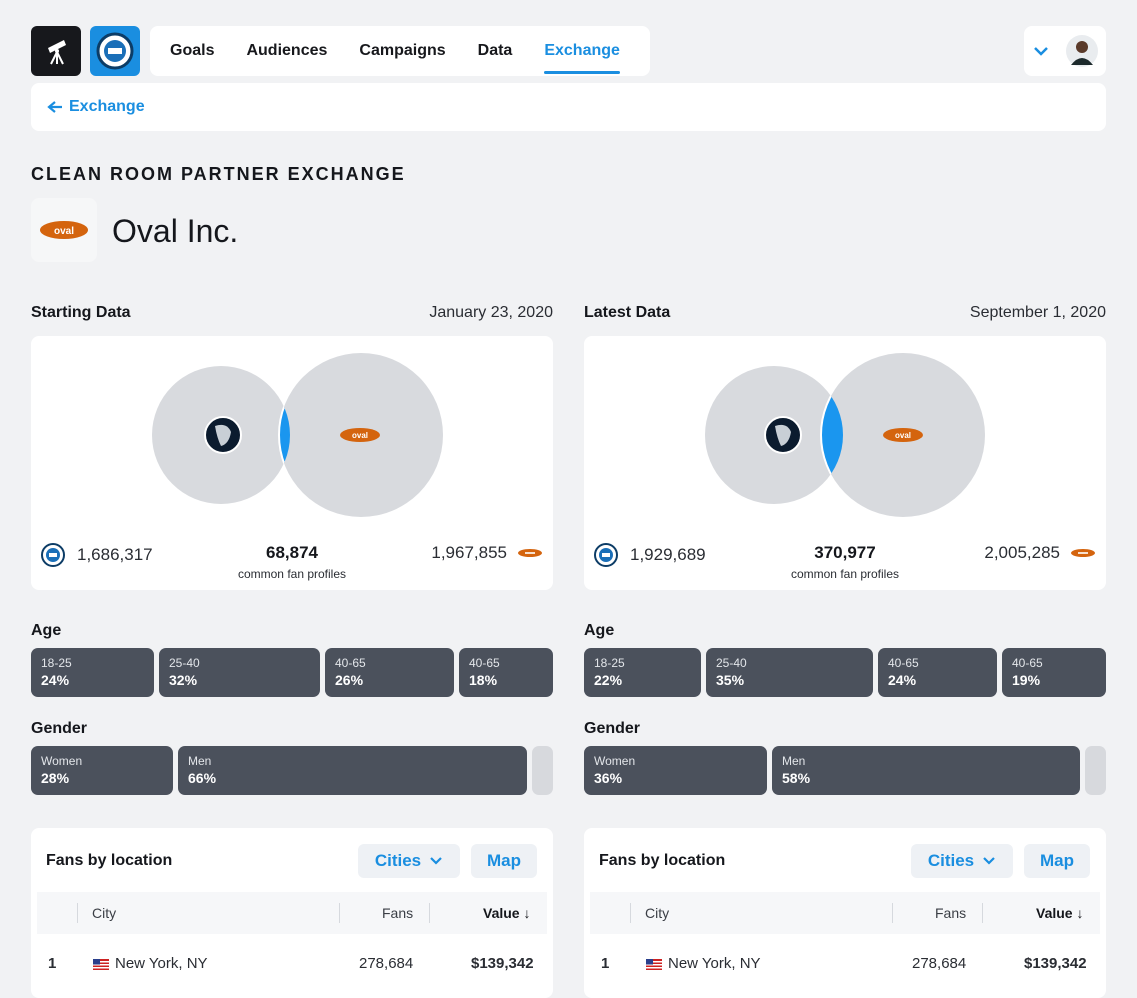  I want to click on partner-logo: oval, so click(64, 230).